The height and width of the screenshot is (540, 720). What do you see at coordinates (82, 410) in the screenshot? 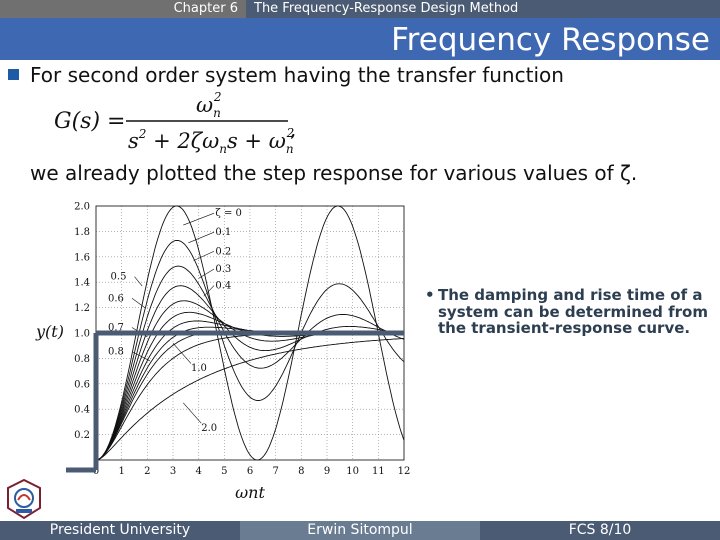
I see `y-tick-label: 0.4` at bounding box center [82, 410].